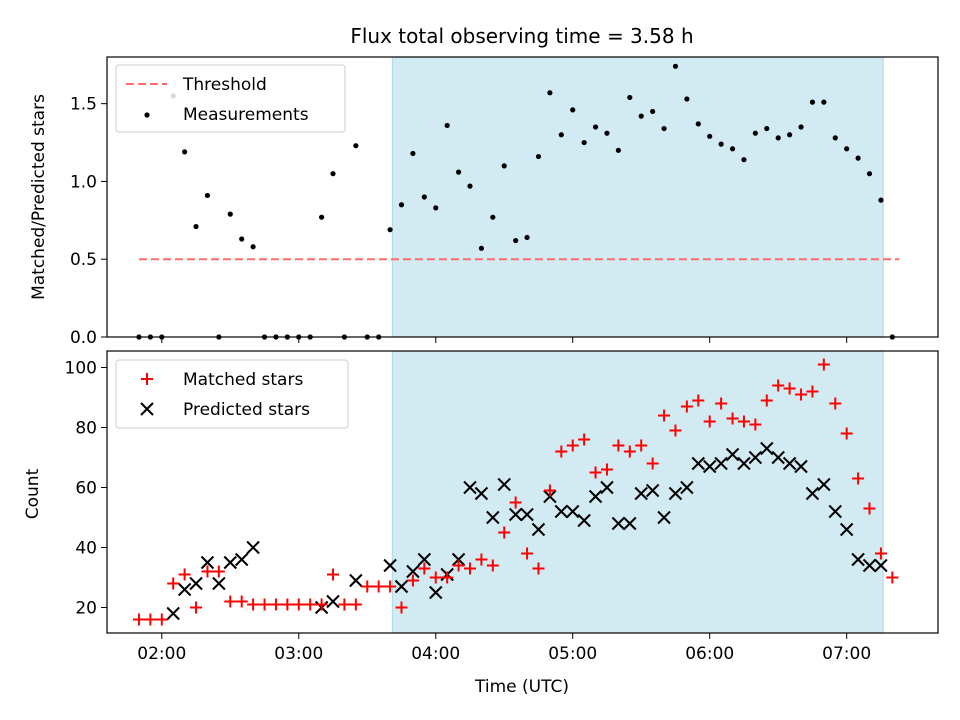 The image size is (960, 720). Describe the element at coordinates (521, 687) in the screenshot. I see `x-axis-label: Time (UTC)` at that location.